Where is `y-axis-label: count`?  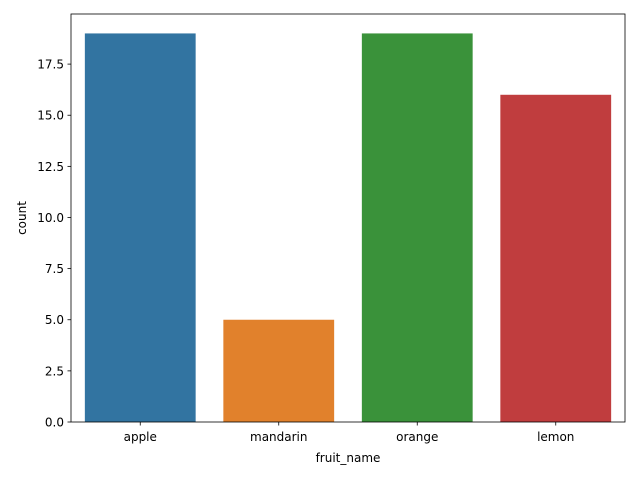 y-axis-label: count is located at coordinates (22, 218).